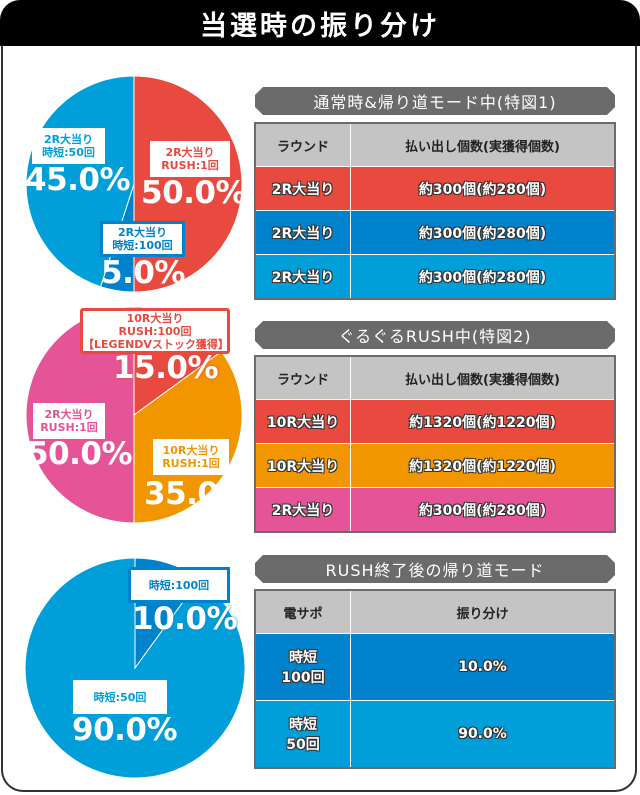 This screenshot has width=640, height=795. I want to click on slice-label-jitan100: 2R大当り 時短:100回, so click(142, 239).